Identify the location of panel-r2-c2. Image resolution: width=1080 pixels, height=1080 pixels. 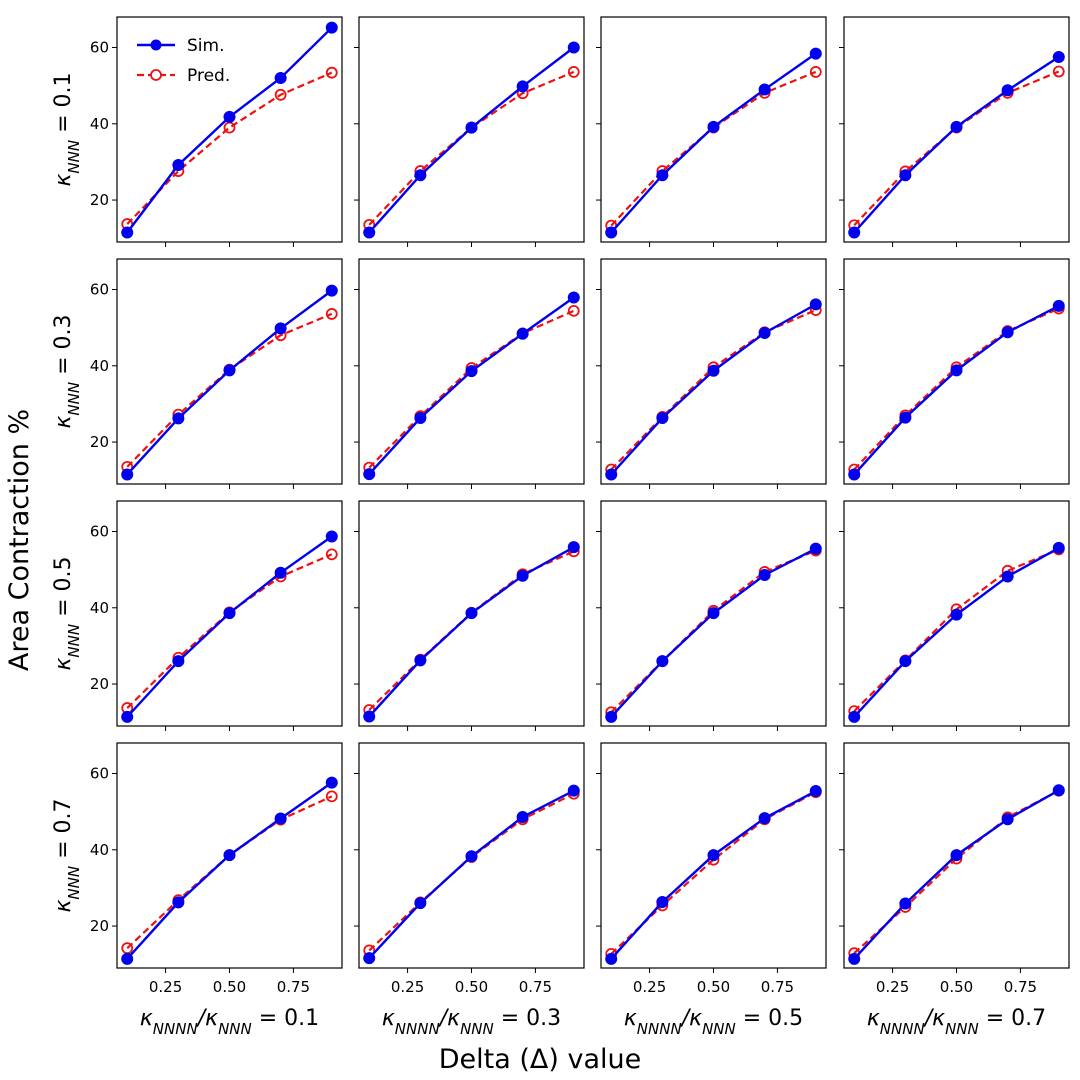
(469, 373).